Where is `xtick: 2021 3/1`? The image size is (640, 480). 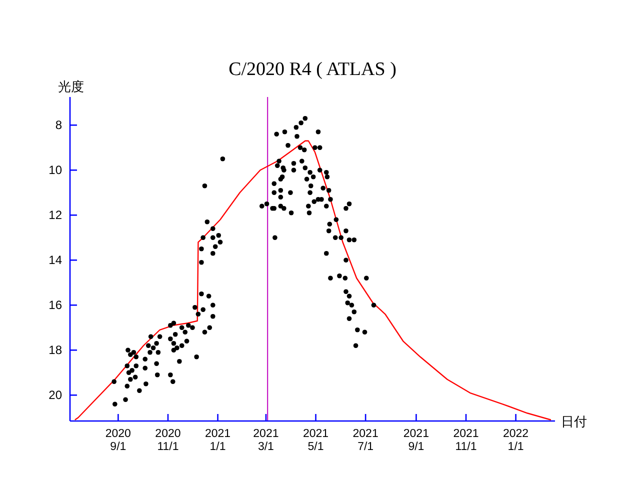
xtick: 2021 3/1 is located at coordinates (266, 440).